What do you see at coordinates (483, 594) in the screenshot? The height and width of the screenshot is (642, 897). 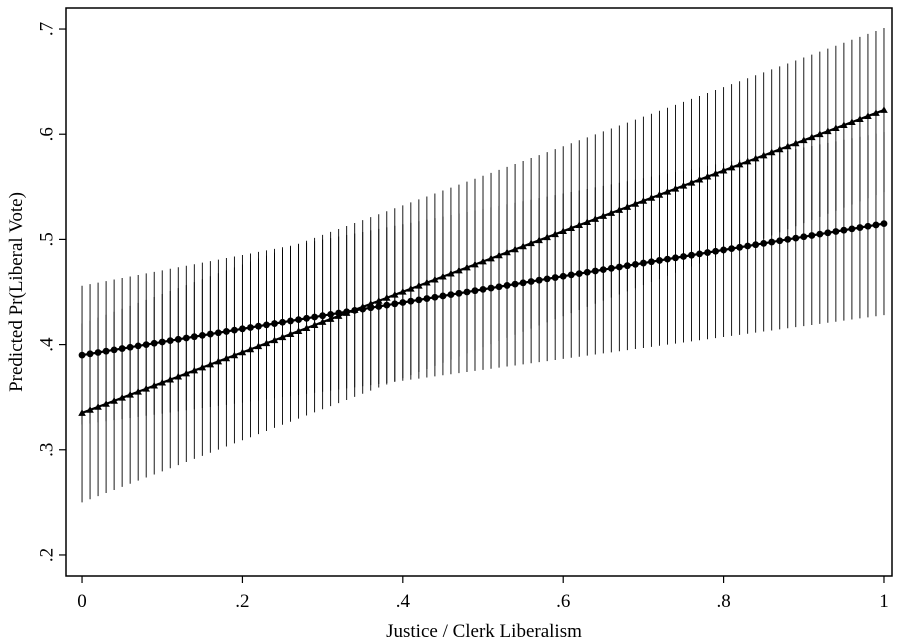 I see `x-axis-ticks: 0 .2 .4 .6 .8 1` at bounding box center [483, 594].